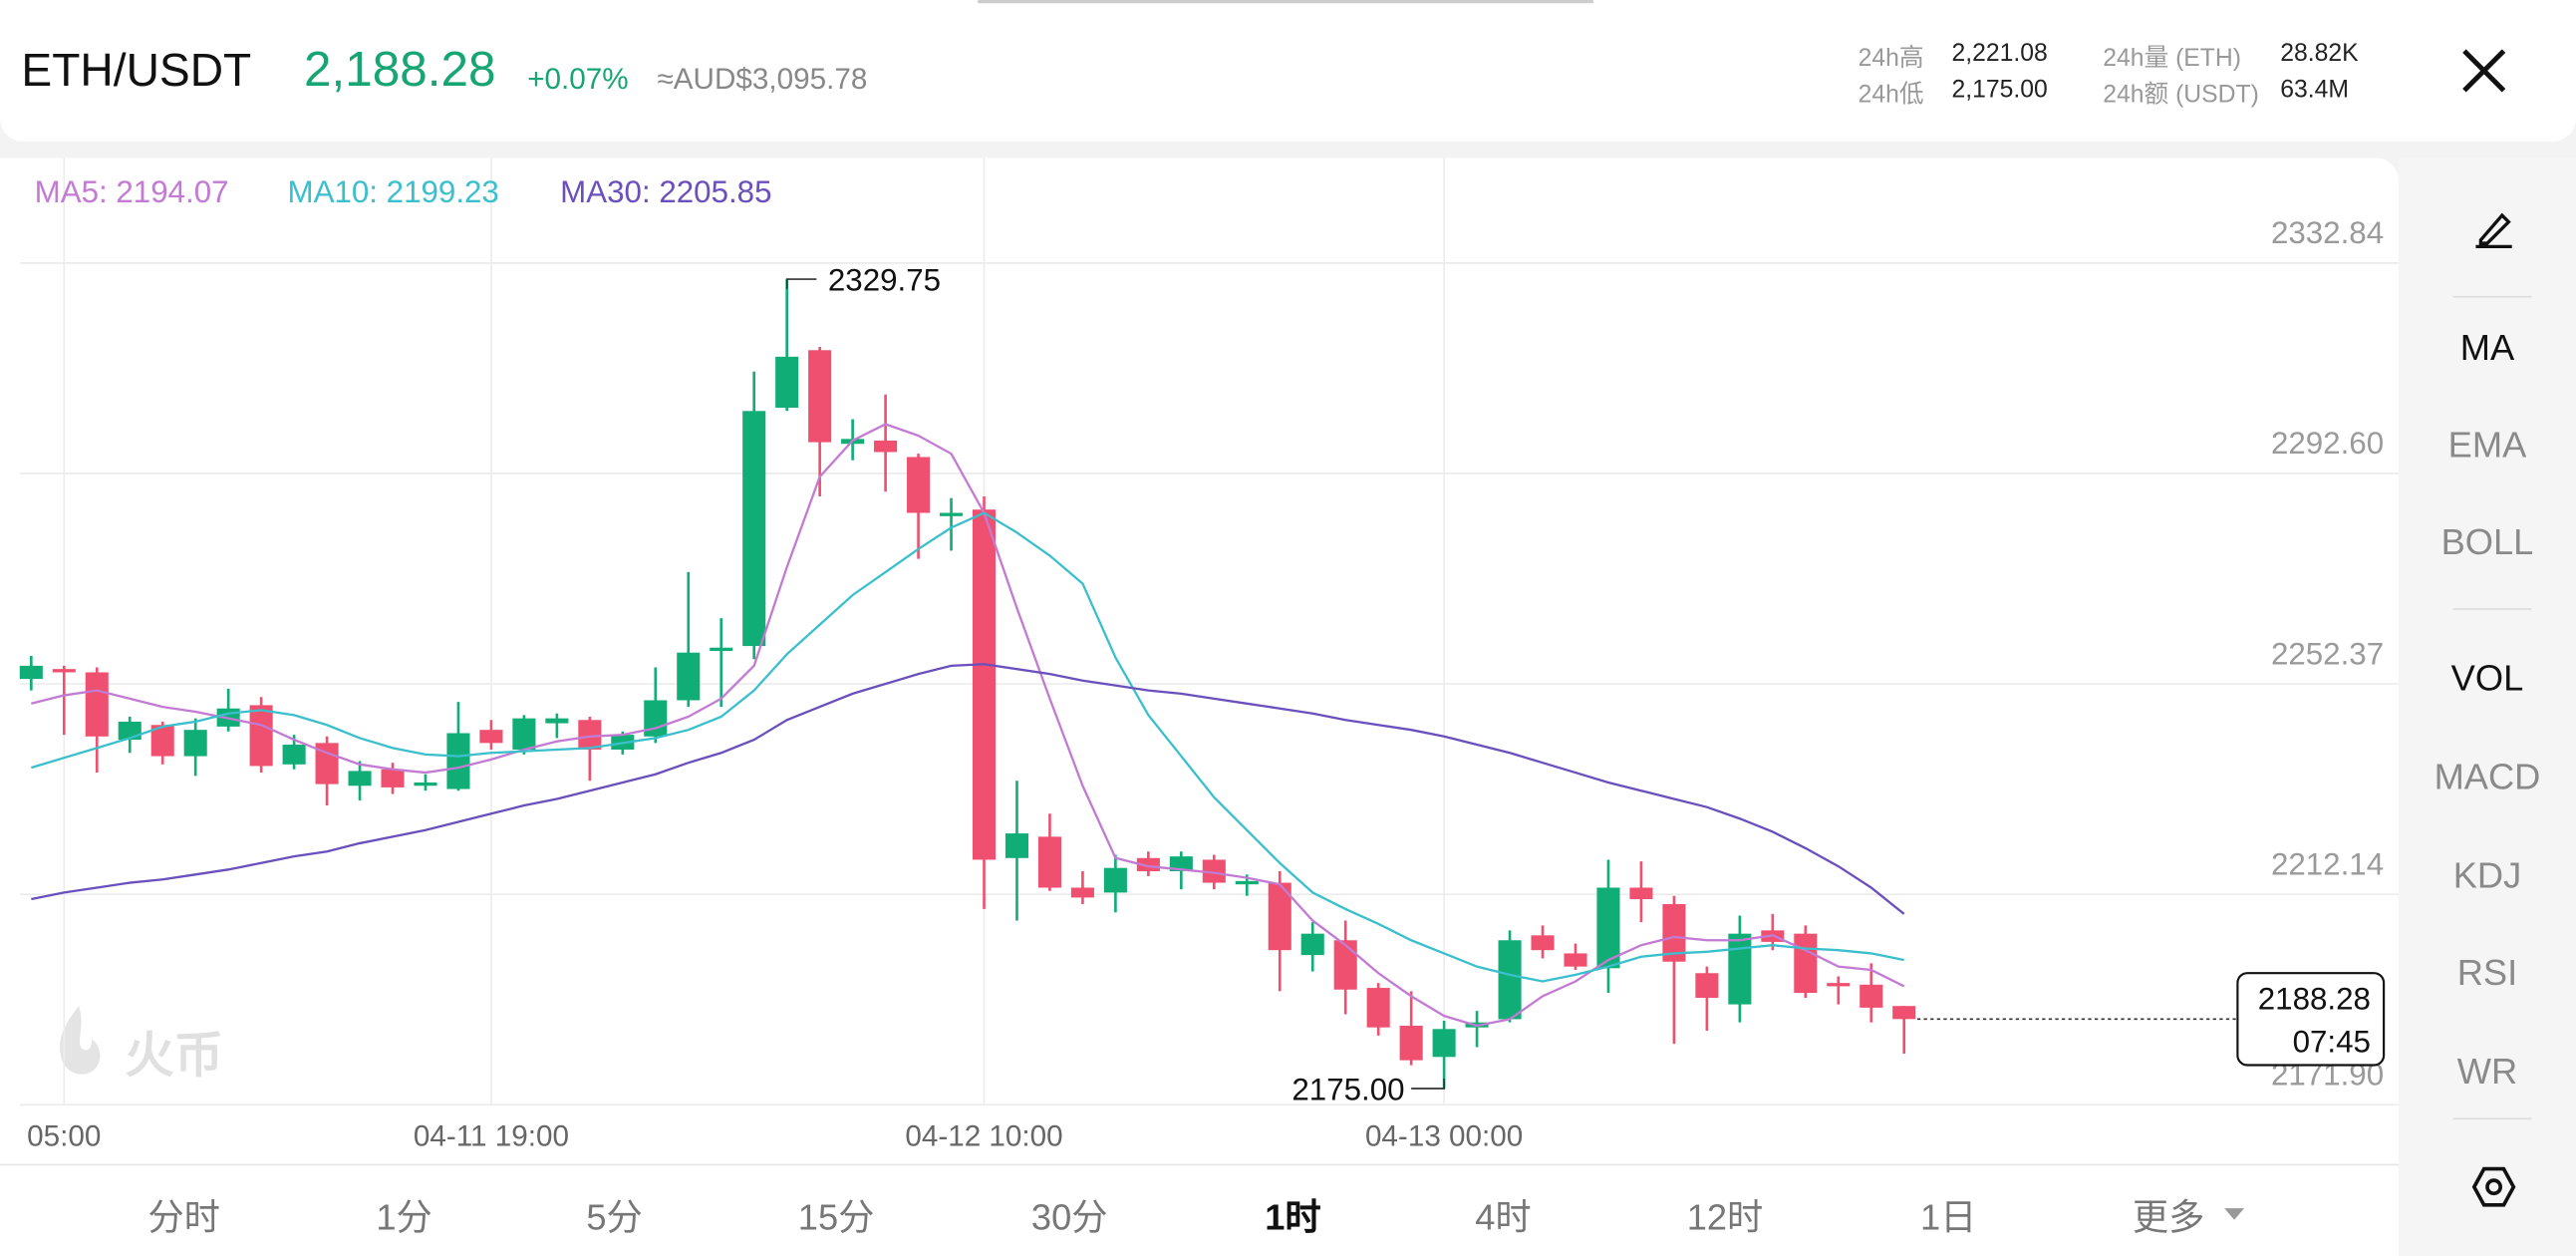 The width and height of the screenshot is (2576, 1256). Describe the element at coordinates (2493, 227) in the screenshot. I see `draw-tool-icon` at that location.